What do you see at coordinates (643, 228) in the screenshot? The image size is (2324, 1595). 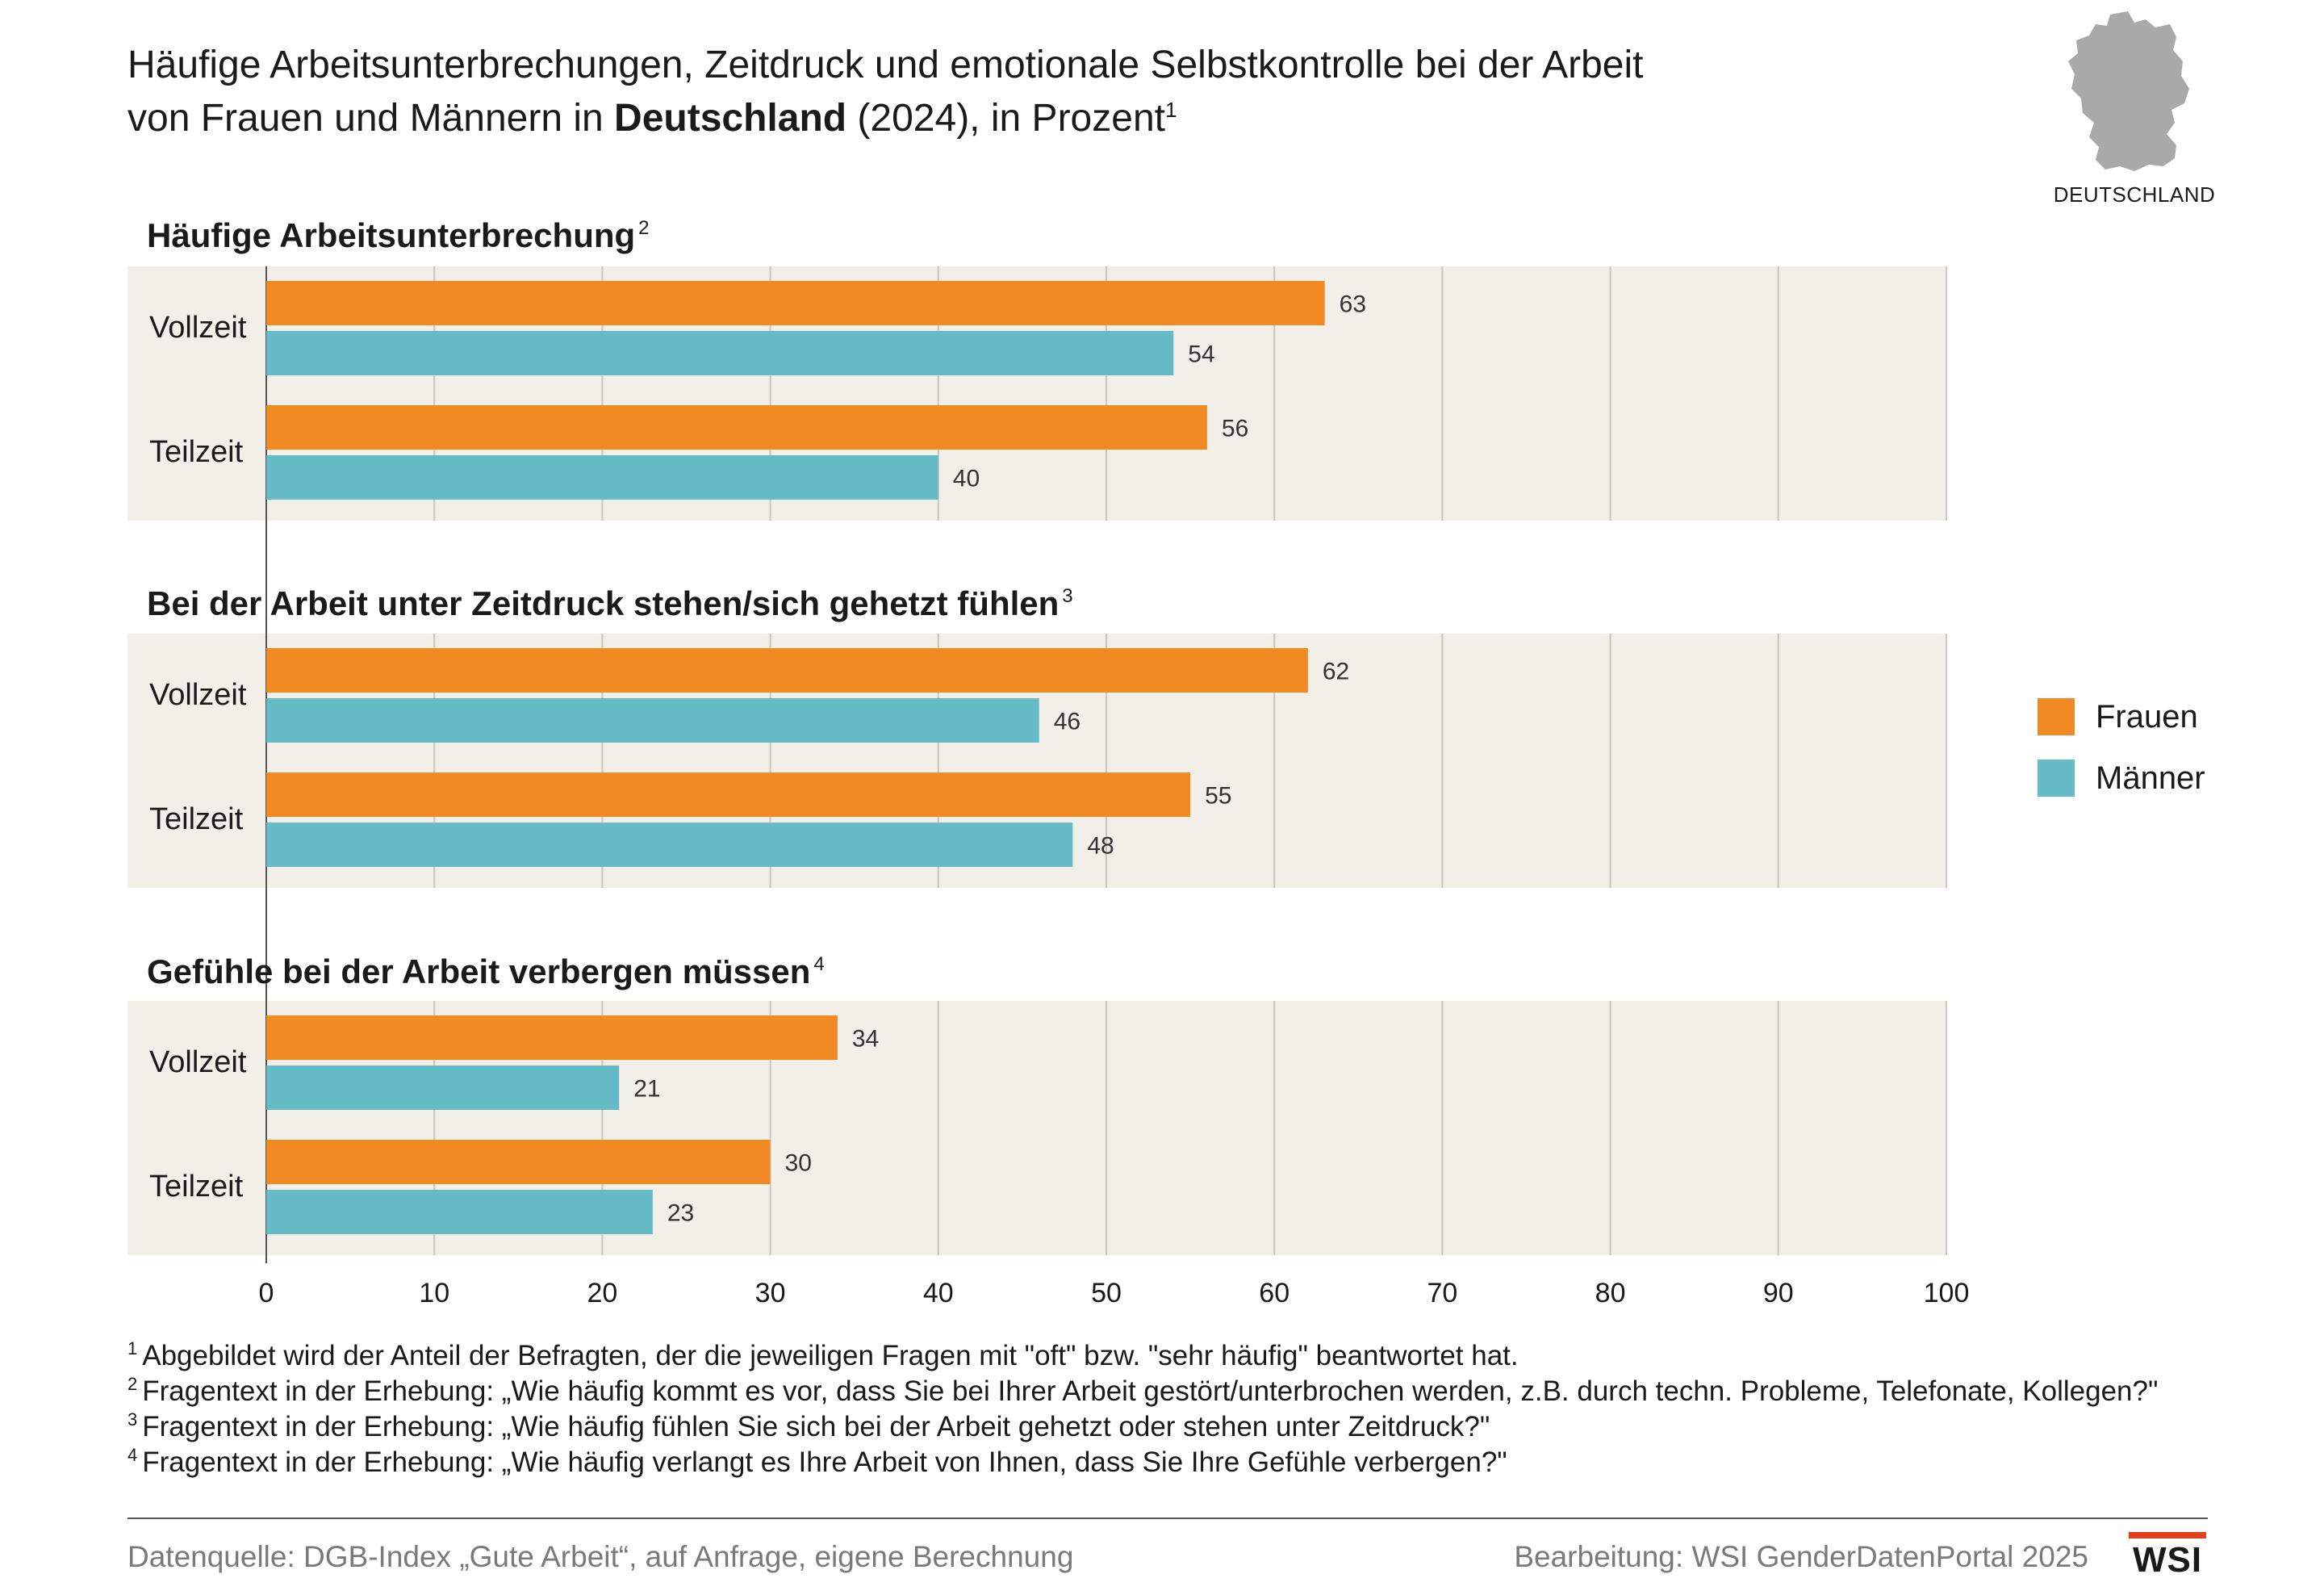 I see `panel-title-footnote-ref: 2` at bounding box center [643, 228].